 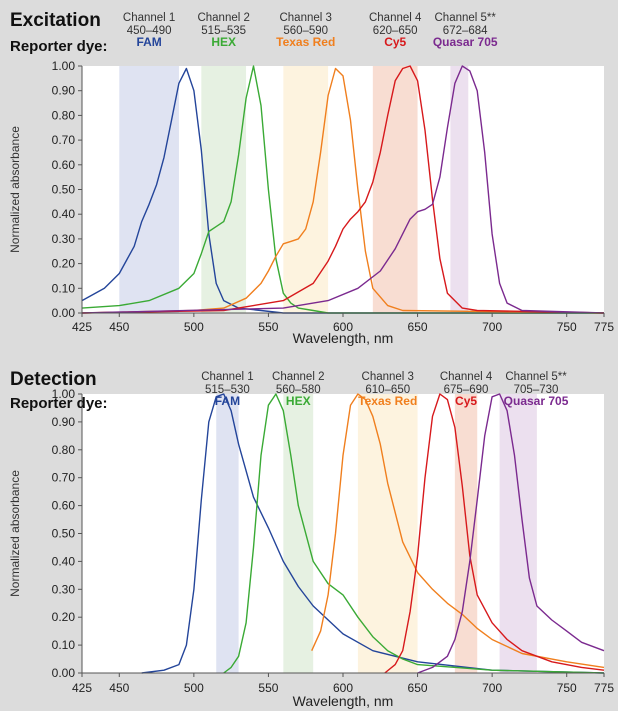 What do you see at coordinates (465, 31) in the screenshot?
I see `channel-range: 672–684` at bounding box center [465, 31].